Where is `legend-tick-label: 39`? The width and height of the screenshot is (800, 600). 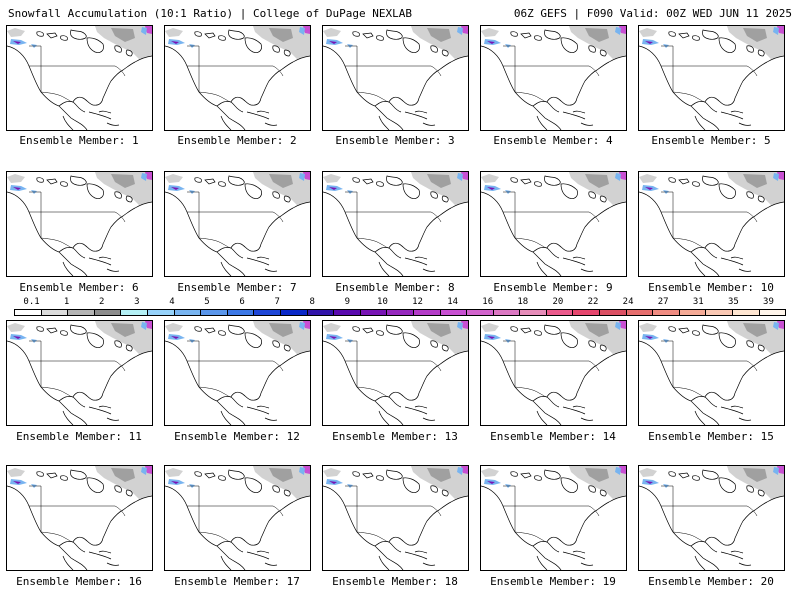
legend-tick-label: 39 is located at coordinates (768, 302).